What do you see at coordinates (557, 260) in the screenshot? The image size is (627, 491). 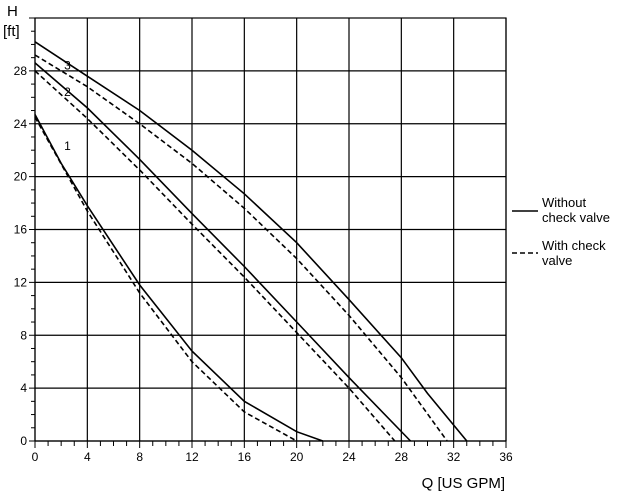 I see `legend-dashed-label-2: valve` at bounding box center [557, 260].